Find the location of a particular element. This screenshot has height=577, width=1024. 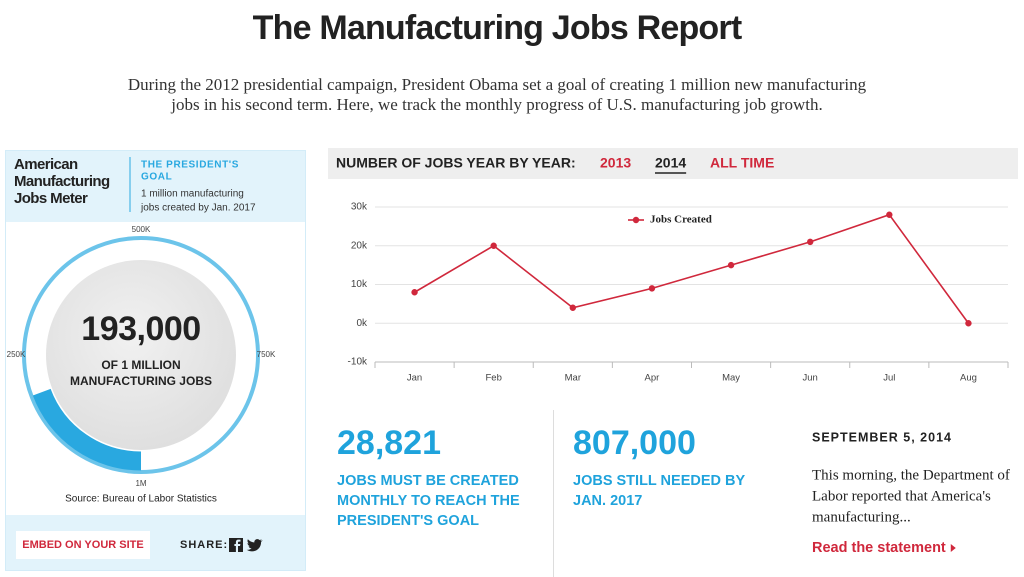

stat-text: PRESIDENT'S GOAL is located at coordinates (408, 521).